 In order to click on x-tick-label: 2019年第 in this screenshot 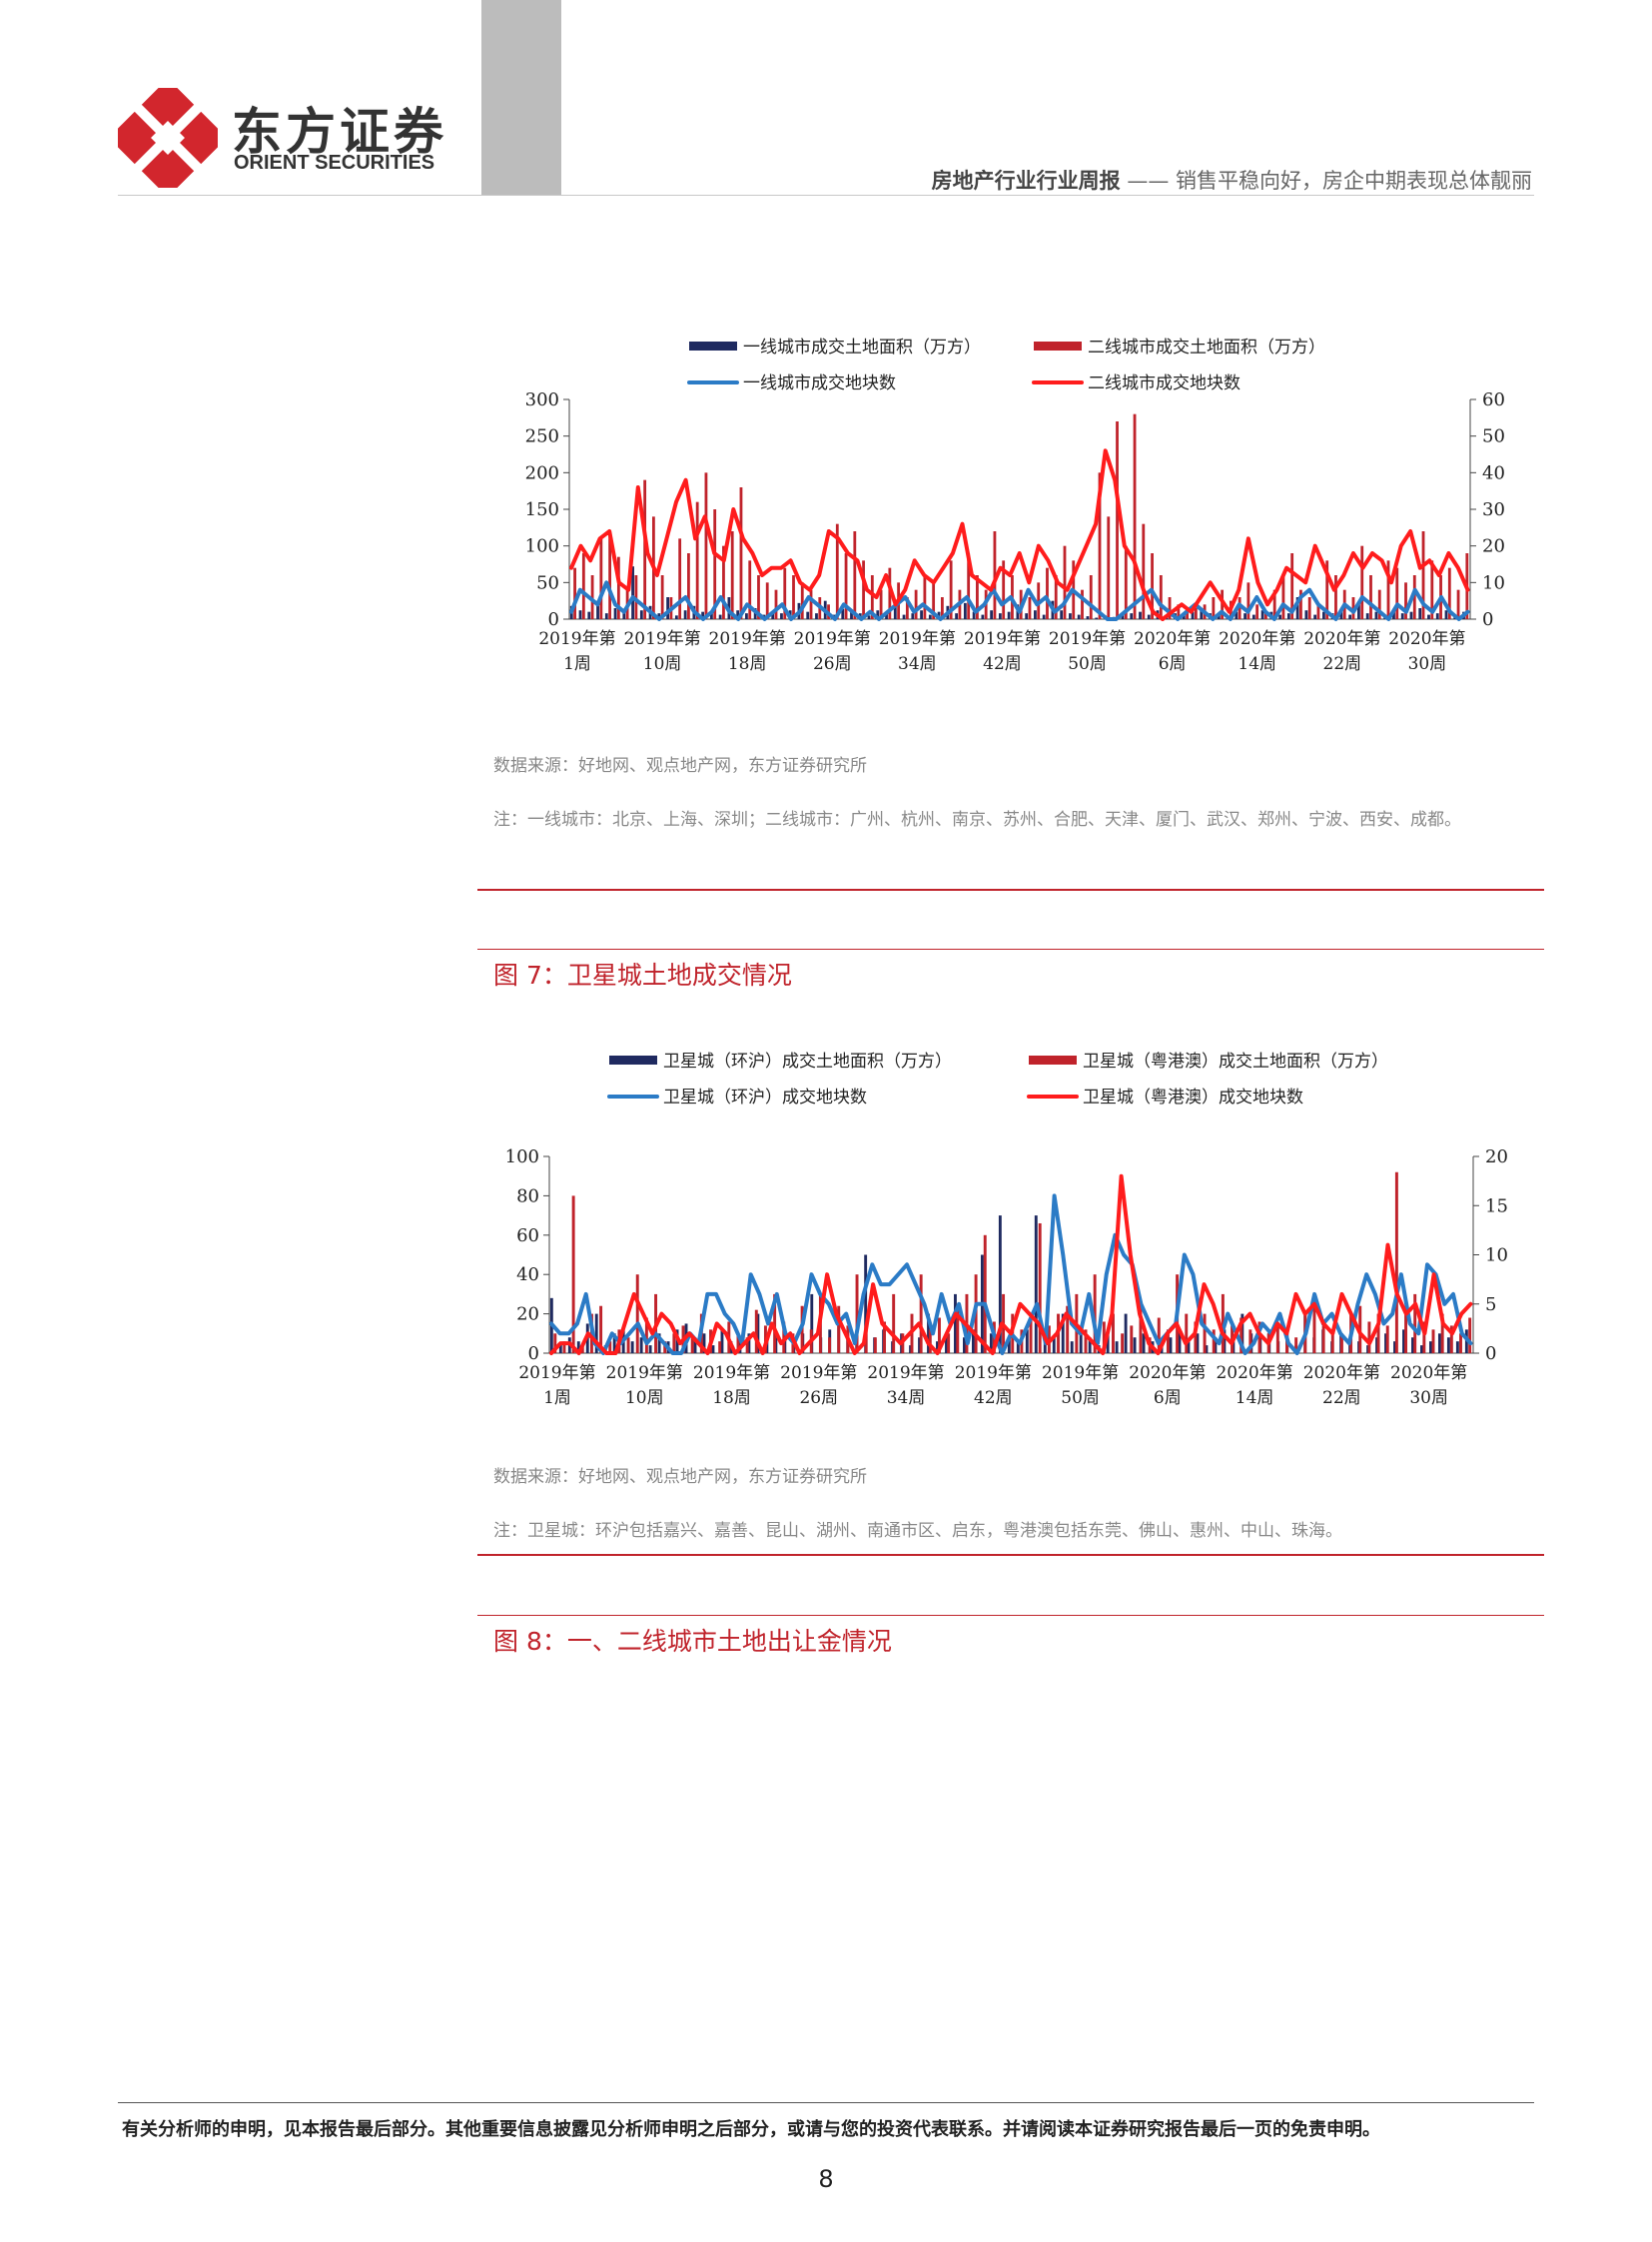, I will do `click(818, 1373)`.